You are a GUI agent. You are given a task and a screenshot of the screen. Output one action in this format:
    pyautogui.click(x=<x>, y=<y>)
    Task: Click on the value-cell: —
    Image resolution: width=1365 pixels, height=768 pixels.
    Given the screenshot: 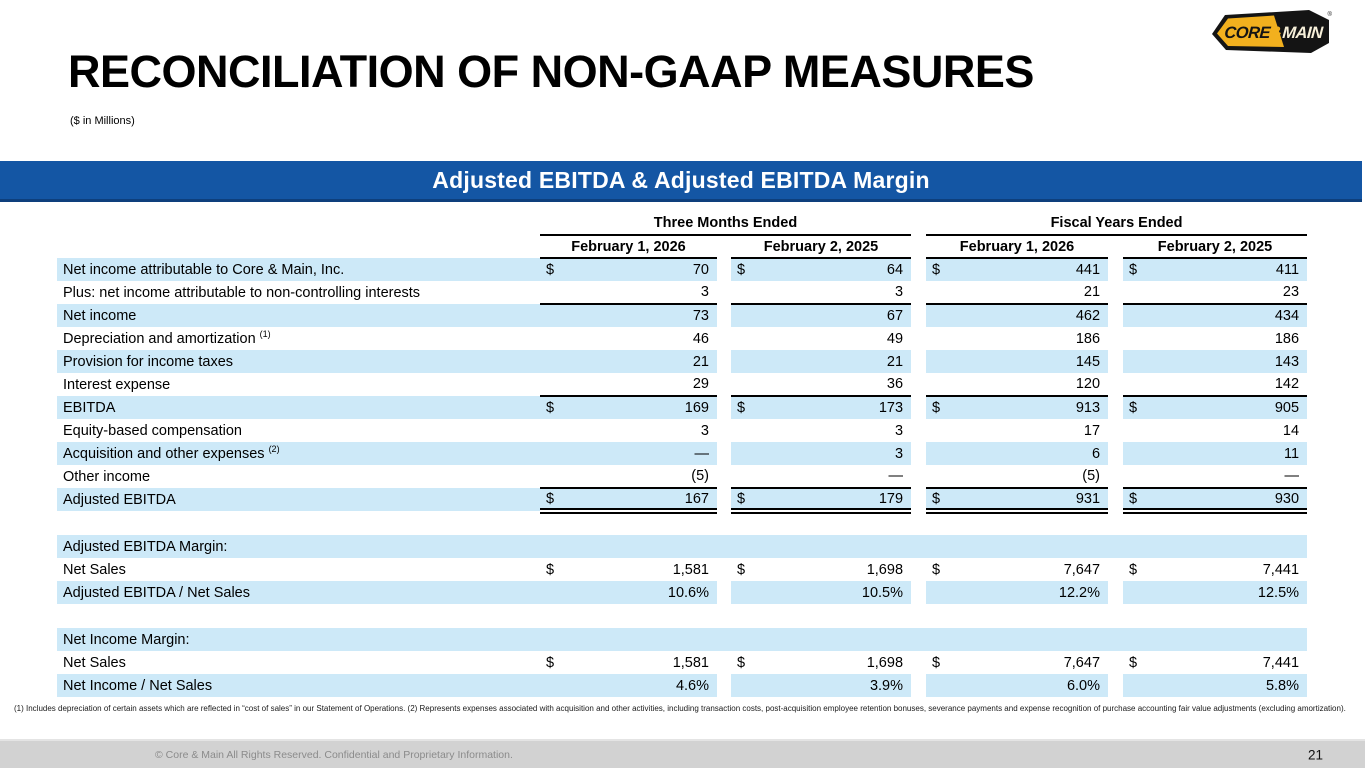 What is the action you would take?
    pyautogui.click(x=821, y=477)
    